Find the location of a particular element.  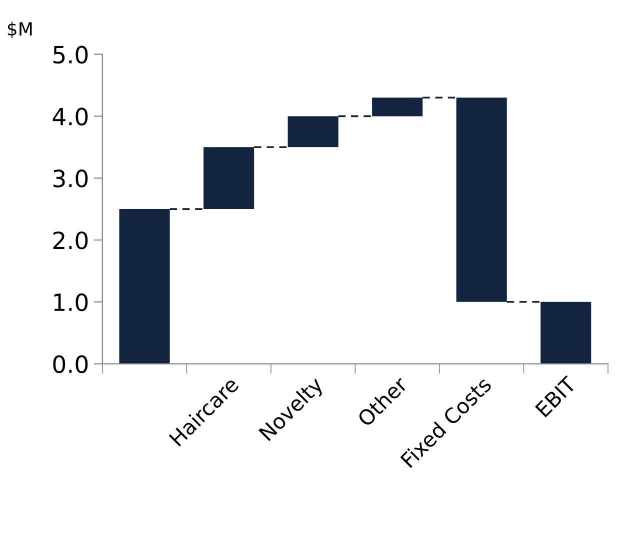

y-tick-label: 4.0 is located at coordinates (70, 117).